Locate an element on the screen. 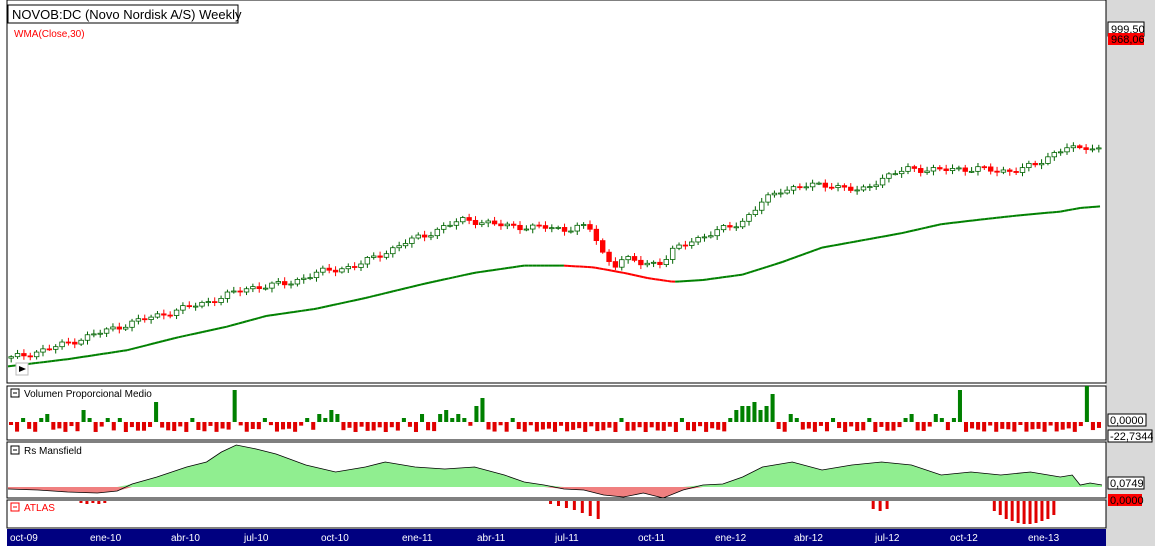 The image size is (1155, 546). volume-collapse-icon is located at coordinates (15, 393).